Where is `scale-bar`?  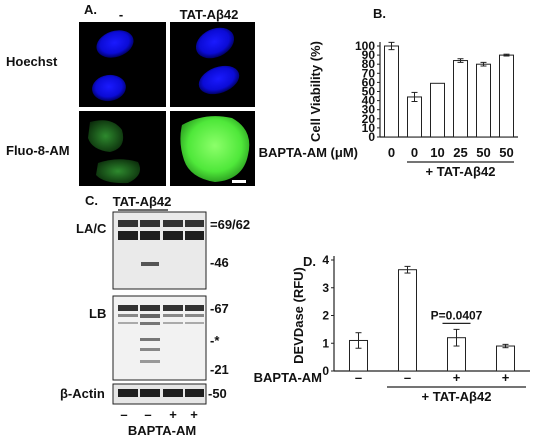 scale-bar is located at coordinates (239, 181).